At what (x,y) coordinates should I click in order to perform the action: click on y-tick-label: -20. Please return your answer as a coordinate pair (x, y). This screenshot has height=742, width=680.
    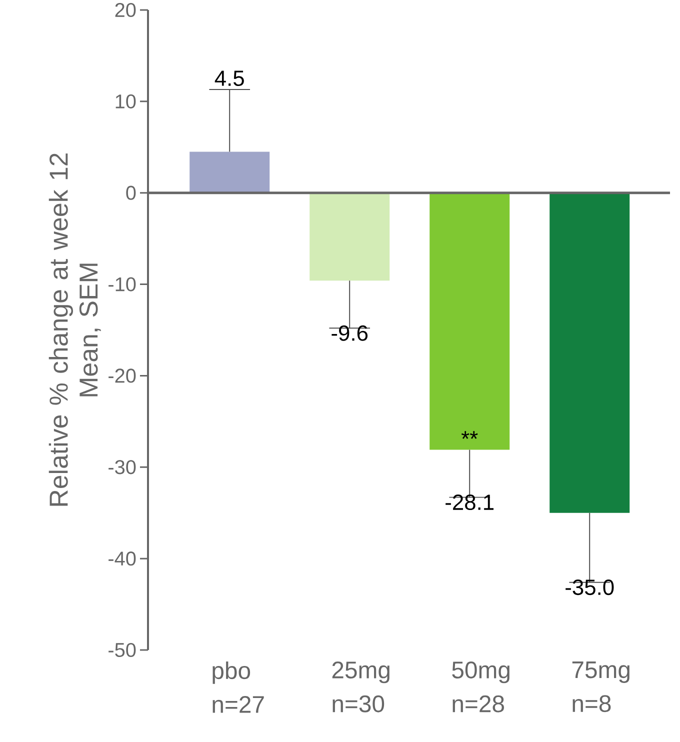
    Looking at the image, I should click on (122, 375).